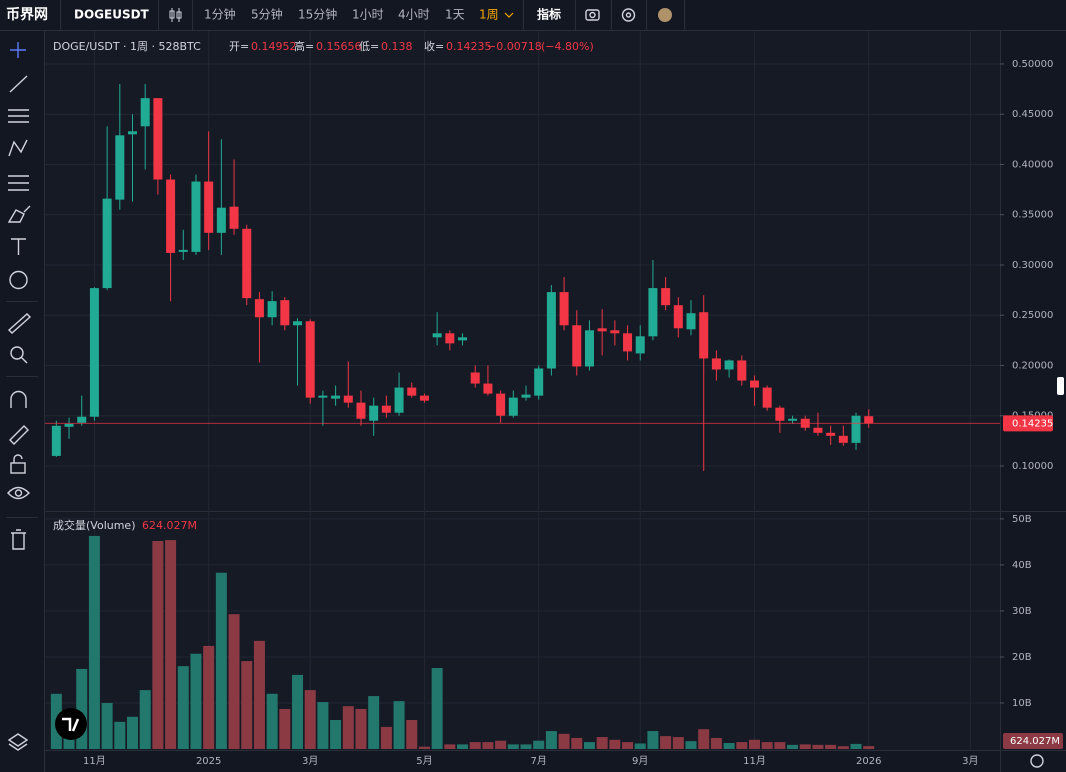 The width and height of the screenshot is (1066, 772). What do you see at coordinates (414, 15) in the screenshot?
I see `interval-button: 4小时` at bounding box center [414, 15].